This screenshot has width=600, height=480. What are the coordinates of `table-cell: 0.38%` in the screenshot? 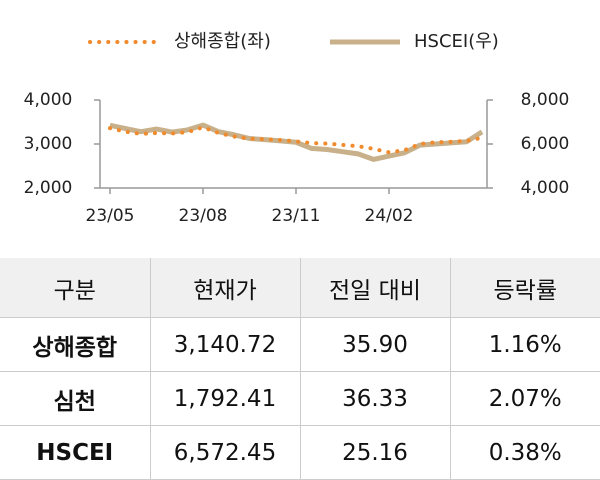 It's located at (524, 452).